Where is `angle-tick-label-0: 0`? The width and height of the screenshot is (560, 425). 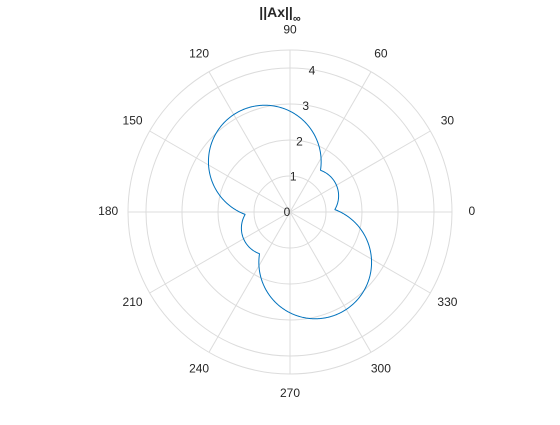 angle-tick-label-0: 0 is located at coordinates (471, 211).